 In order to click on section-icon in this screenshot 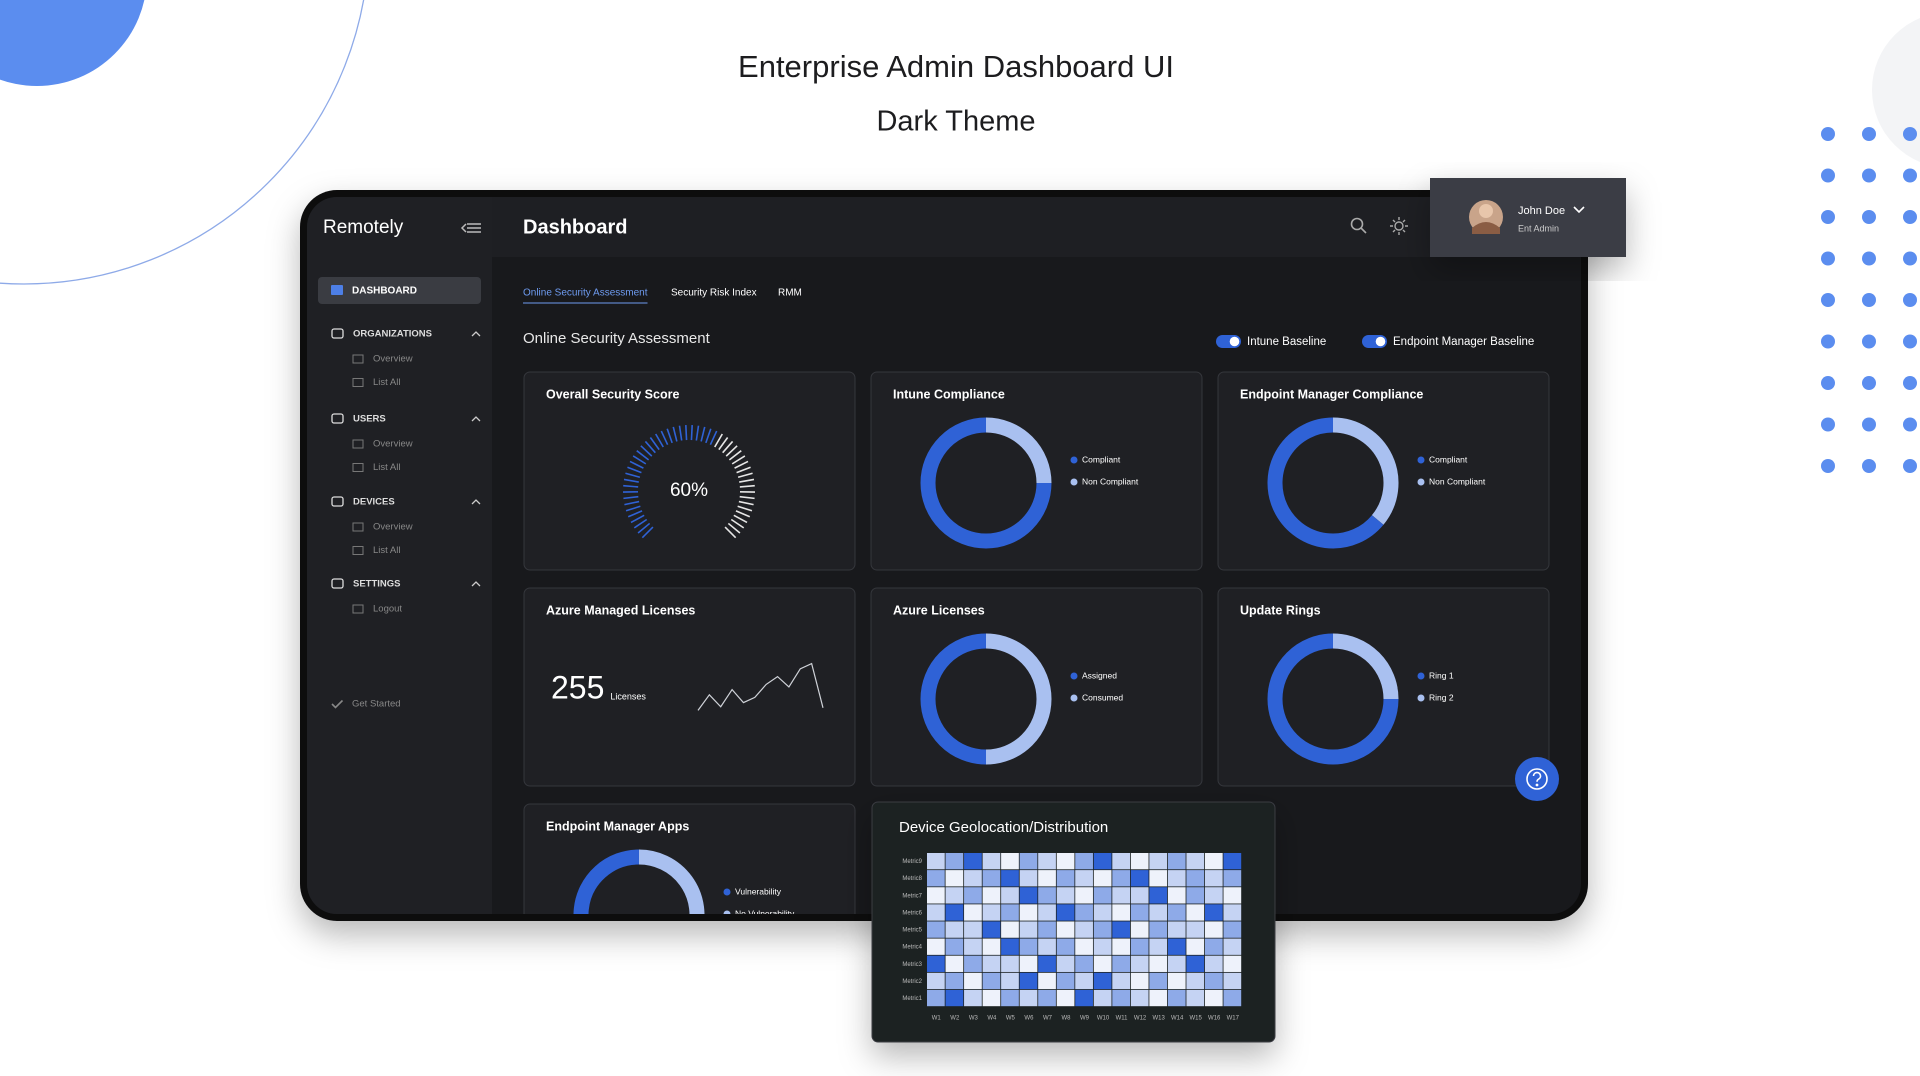, I will do `click(337, 333)`.